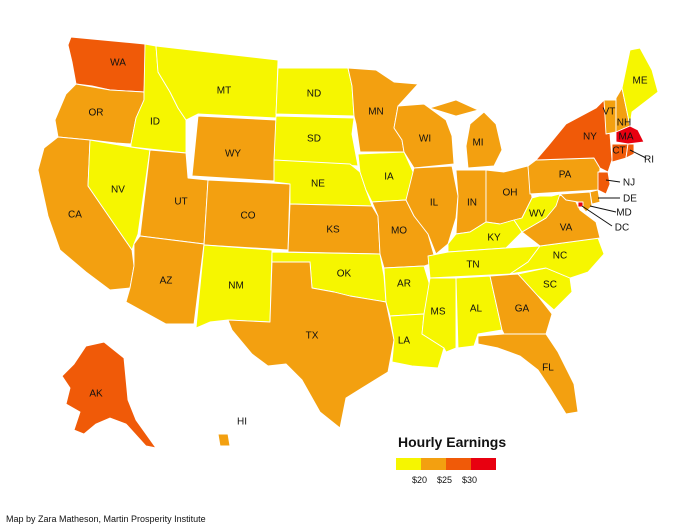  I want to click on state-label-NM: NM, so click(236, 286).